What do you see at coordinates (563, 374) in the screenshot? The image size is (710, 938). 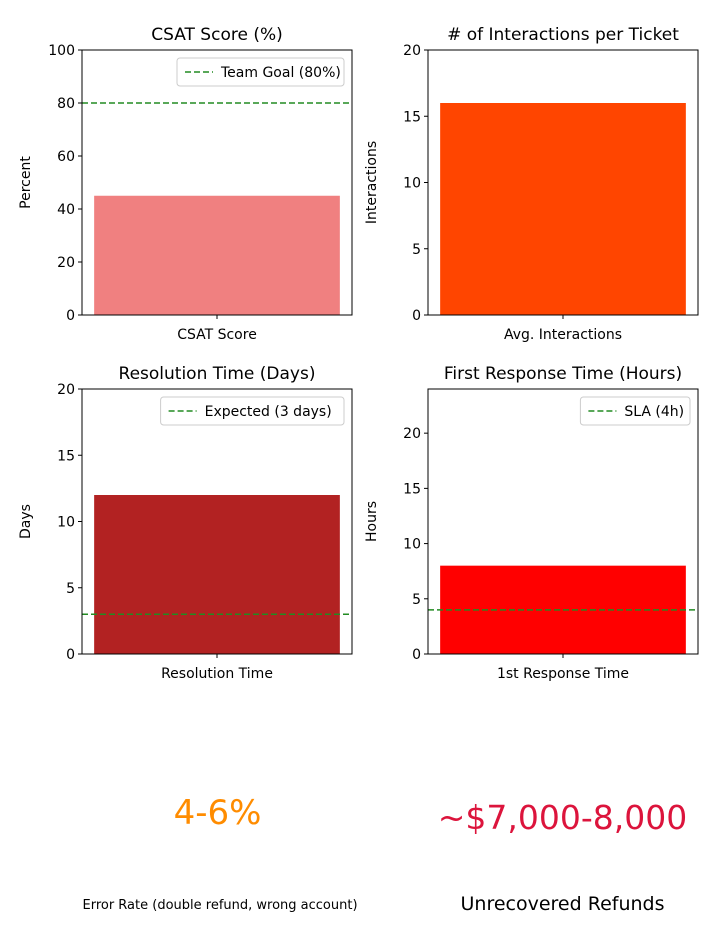 I see `chart-title: First Response Time (Hours)` at bounding box center [563, 374].